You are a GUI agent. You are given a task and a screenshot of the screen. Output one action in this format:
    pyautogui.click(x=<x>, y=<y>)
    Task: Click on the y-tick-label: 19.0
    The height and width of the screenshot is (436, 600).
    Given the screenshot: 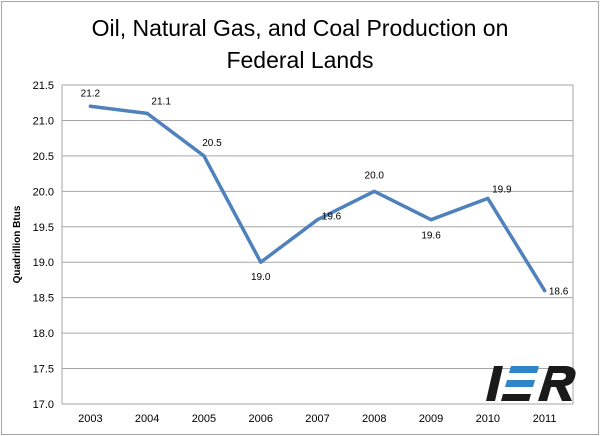 What is the action you would take?
    pyautogui.click(x=43, y=263)
    